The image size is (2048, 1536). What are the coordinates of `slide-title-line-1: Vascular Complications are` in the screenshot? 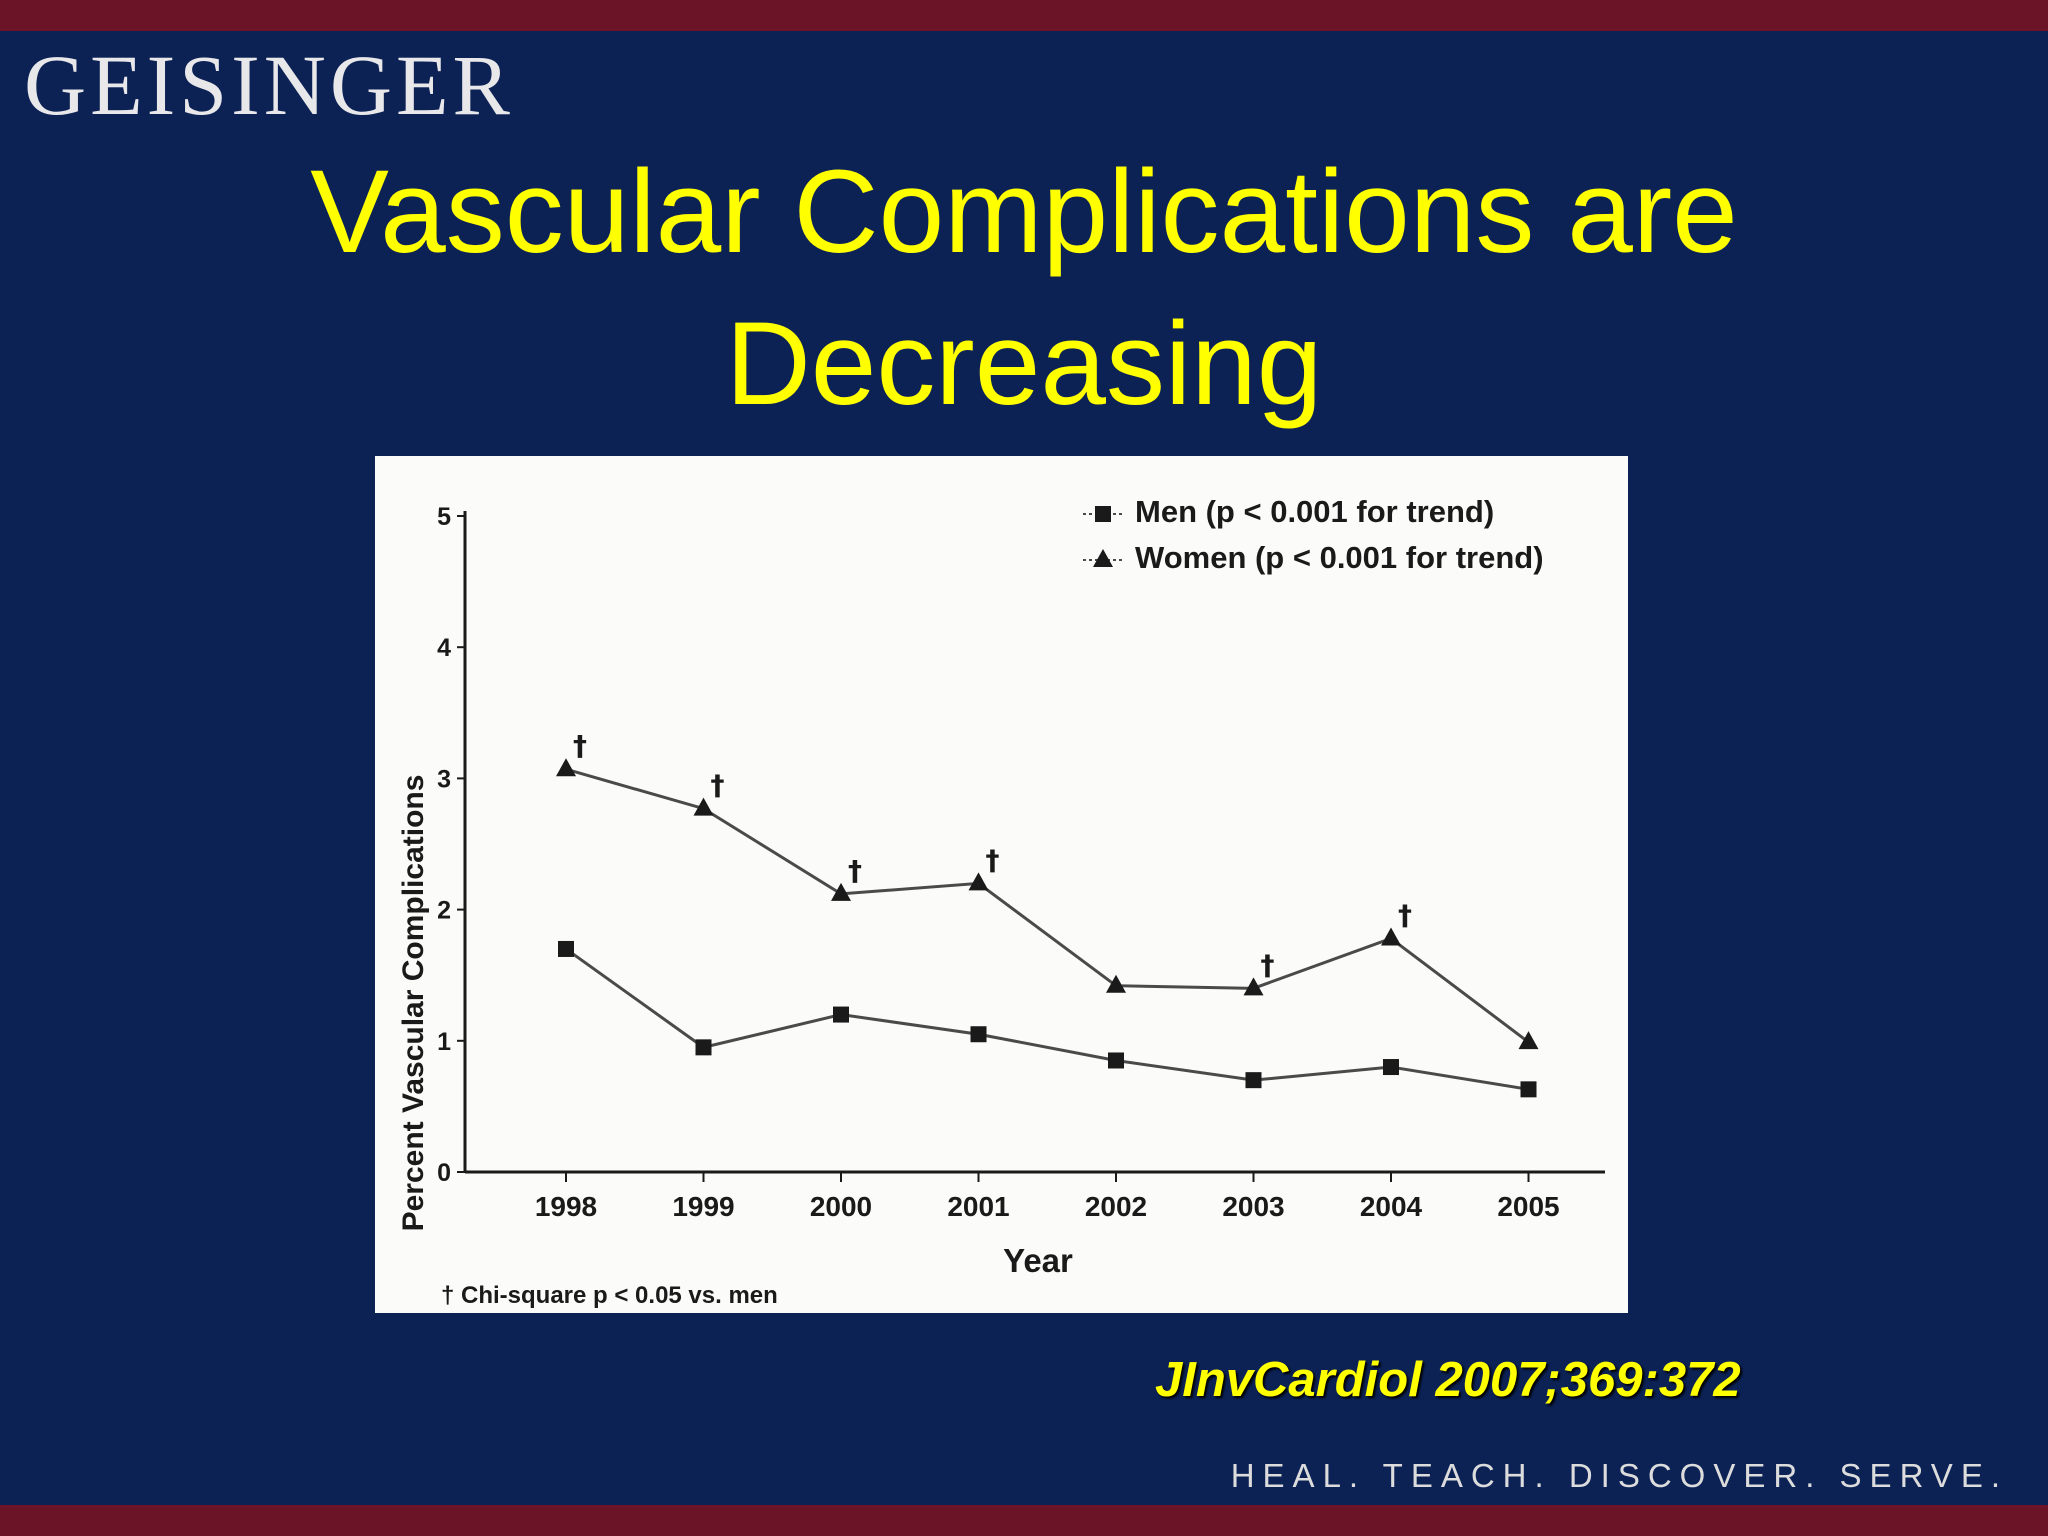 It's located at (1024, 212).